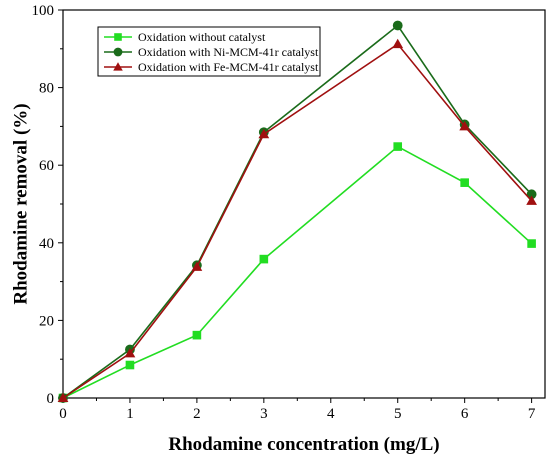 The image size is (550, 461). Describe the element at coordinates (63, 414) in the screenshot. I see `x-tick-label: 0` at that location.